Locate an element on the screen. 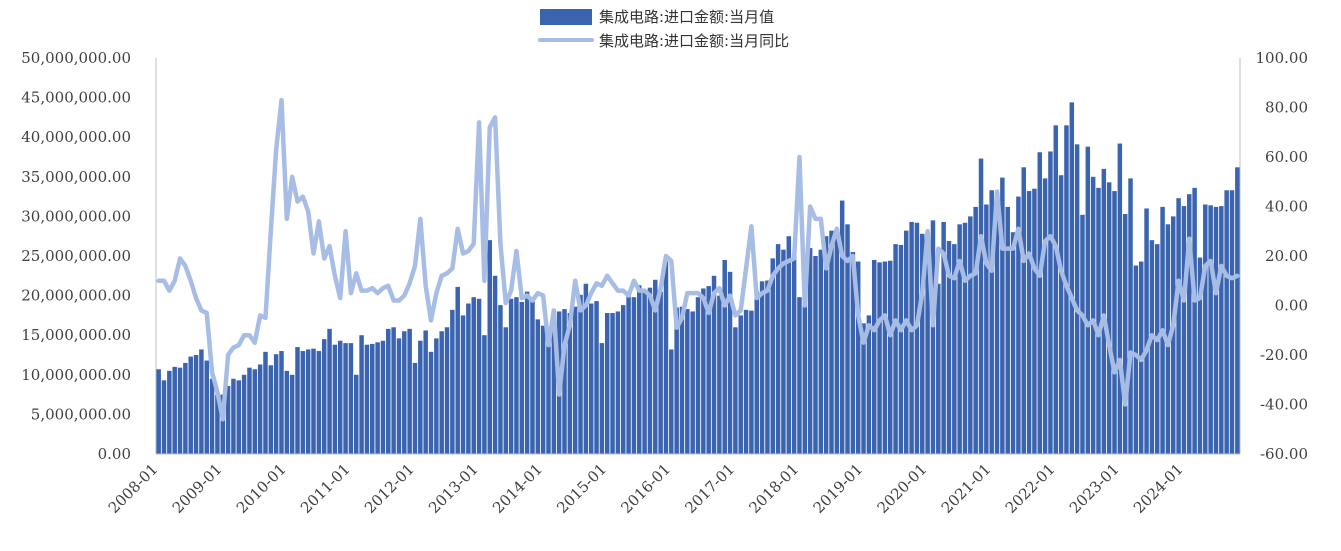 Image resolution: width=1341 pixels, height=551 pixels. x-tick-label: 2015-01 is located at coordinates (581, 488).